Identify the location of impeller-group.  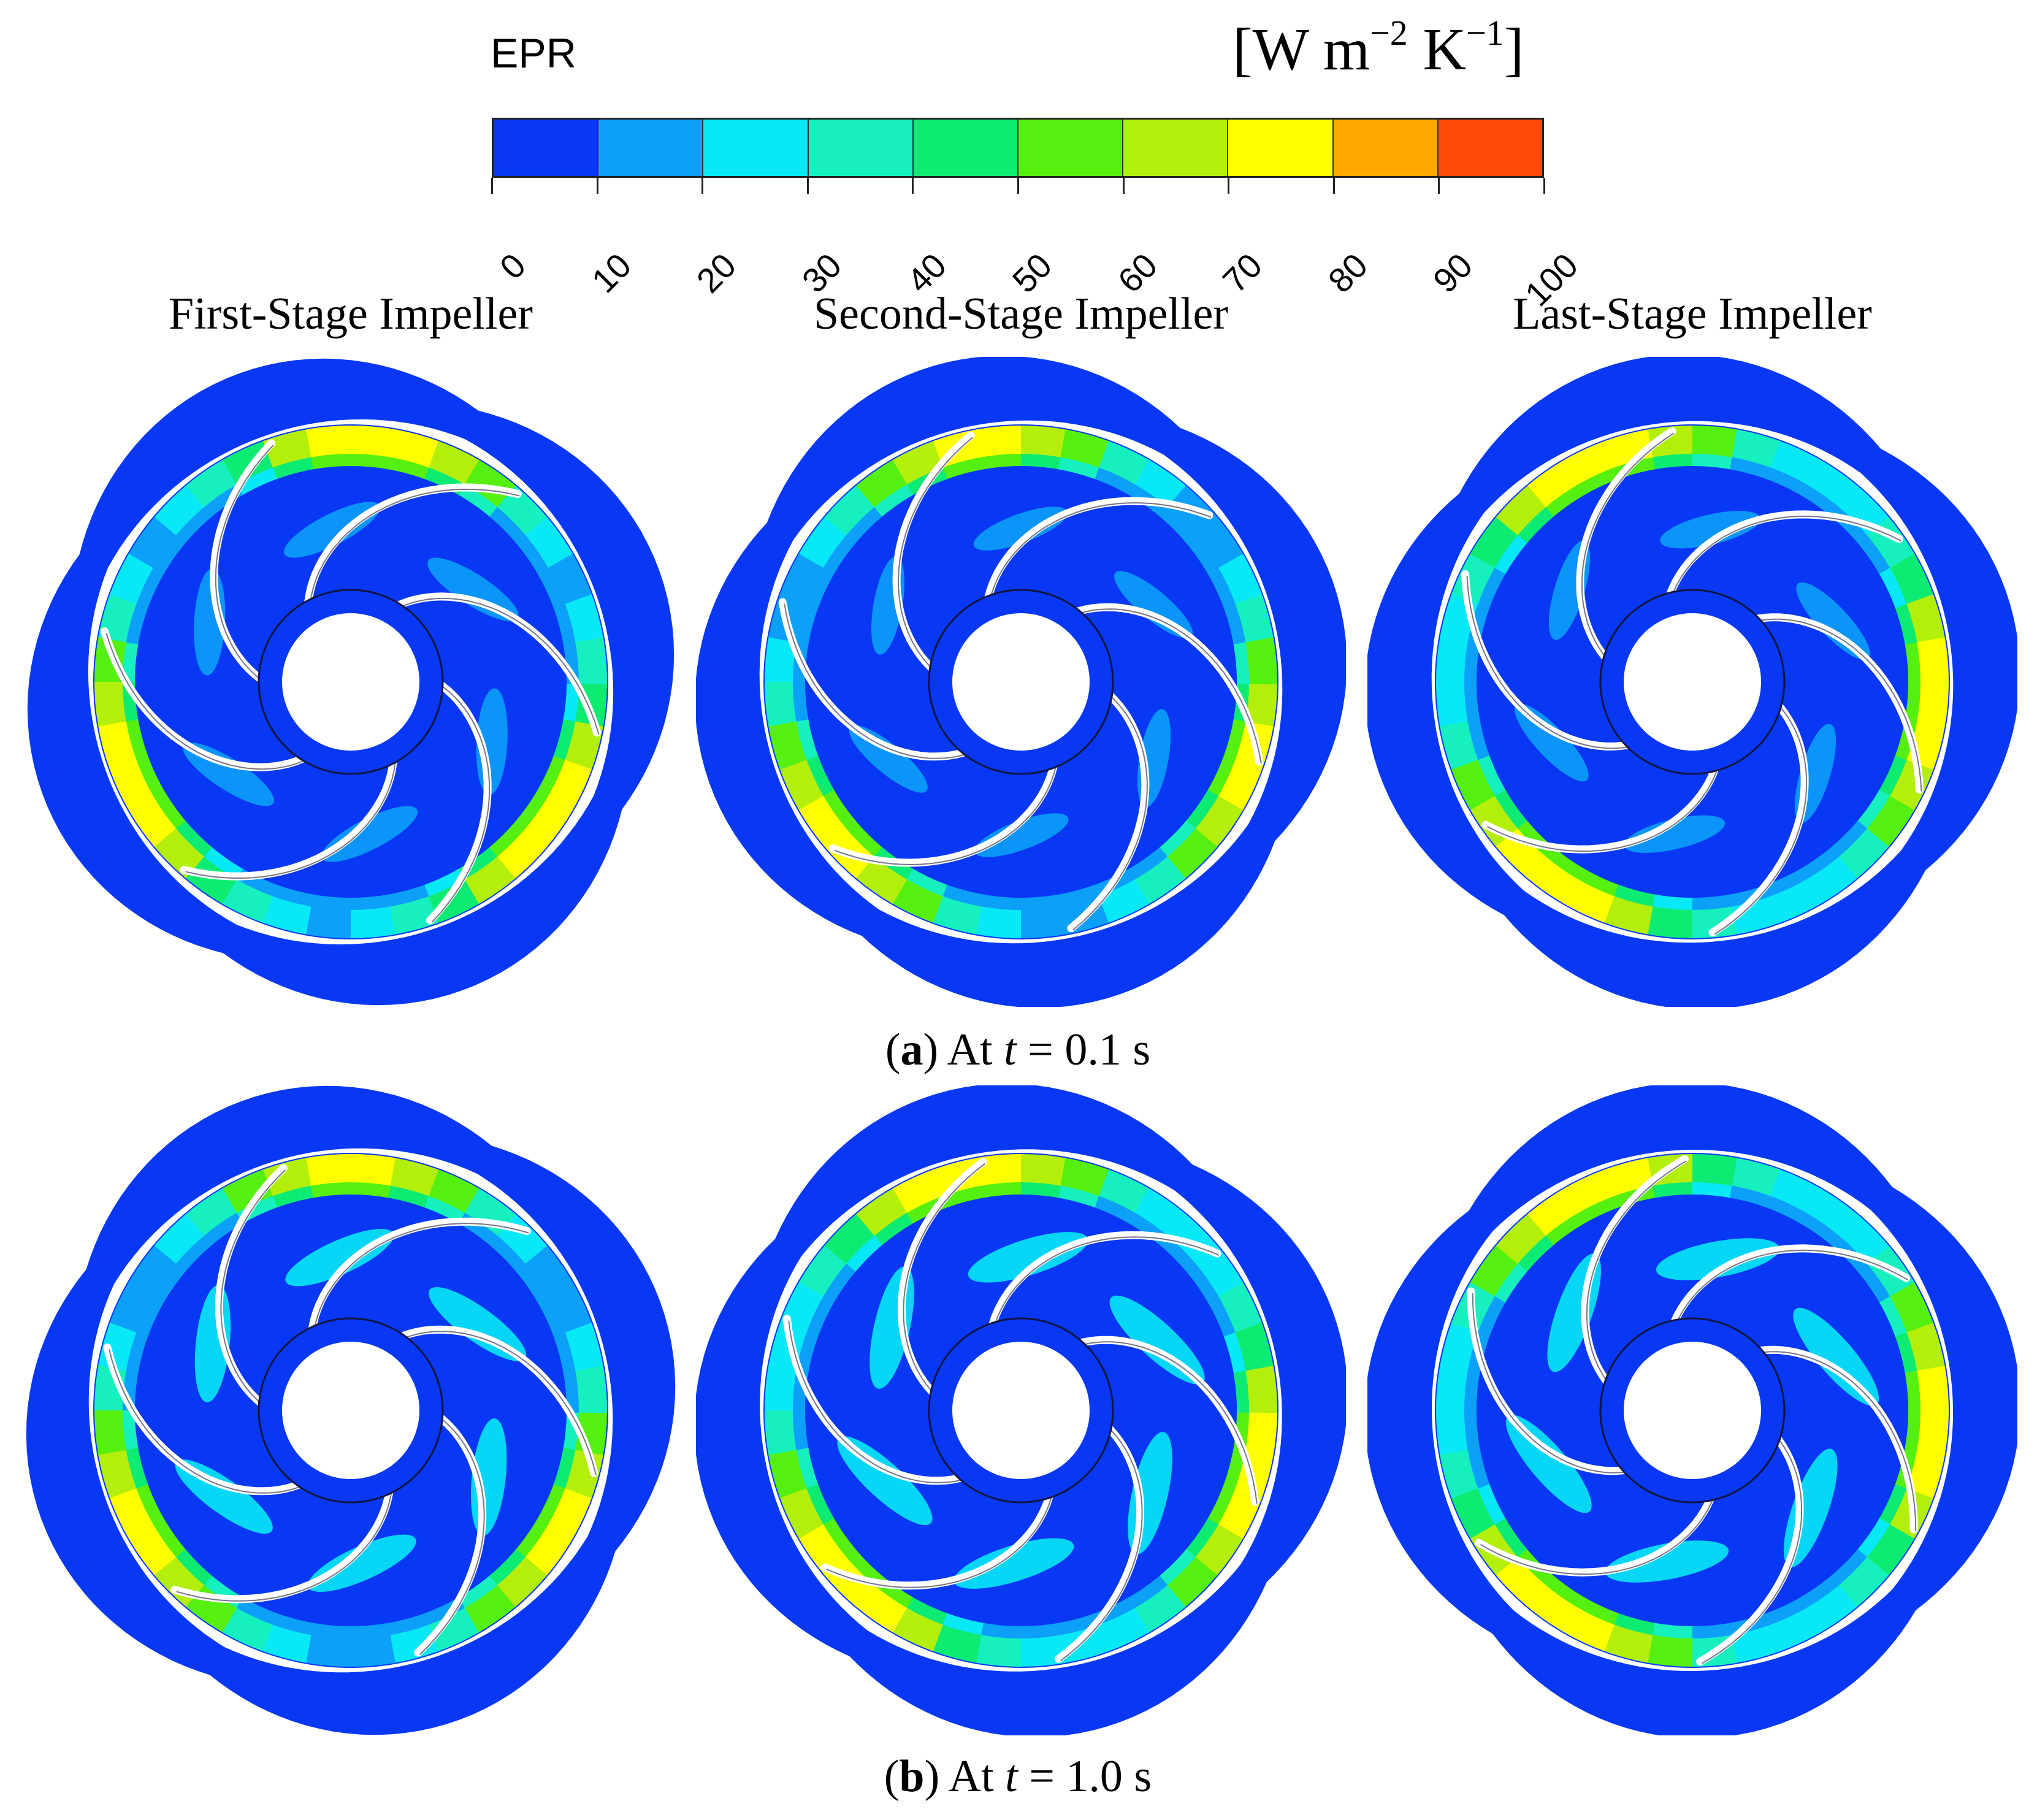
(1021, 682).